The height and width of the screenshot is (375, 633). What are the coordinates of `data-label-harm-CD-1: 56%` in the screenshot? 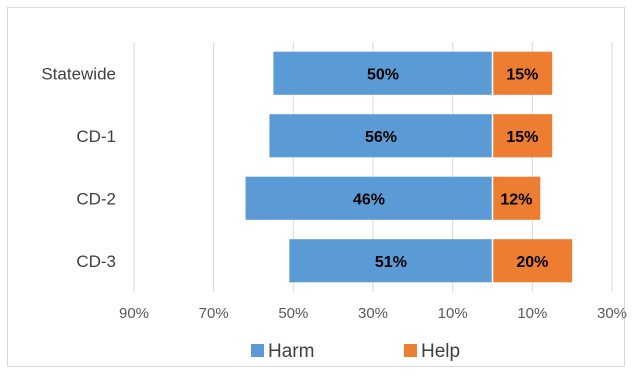 It's located at (381, 137).